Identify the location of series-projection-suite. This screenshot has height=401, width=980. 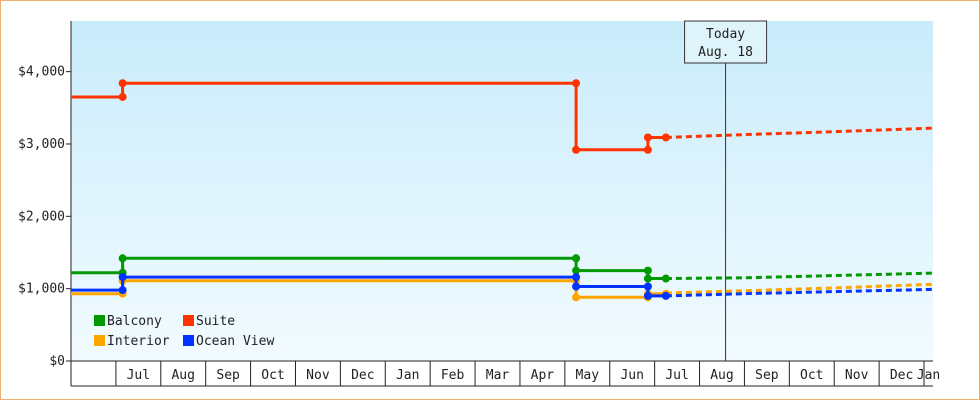
(799, 132).